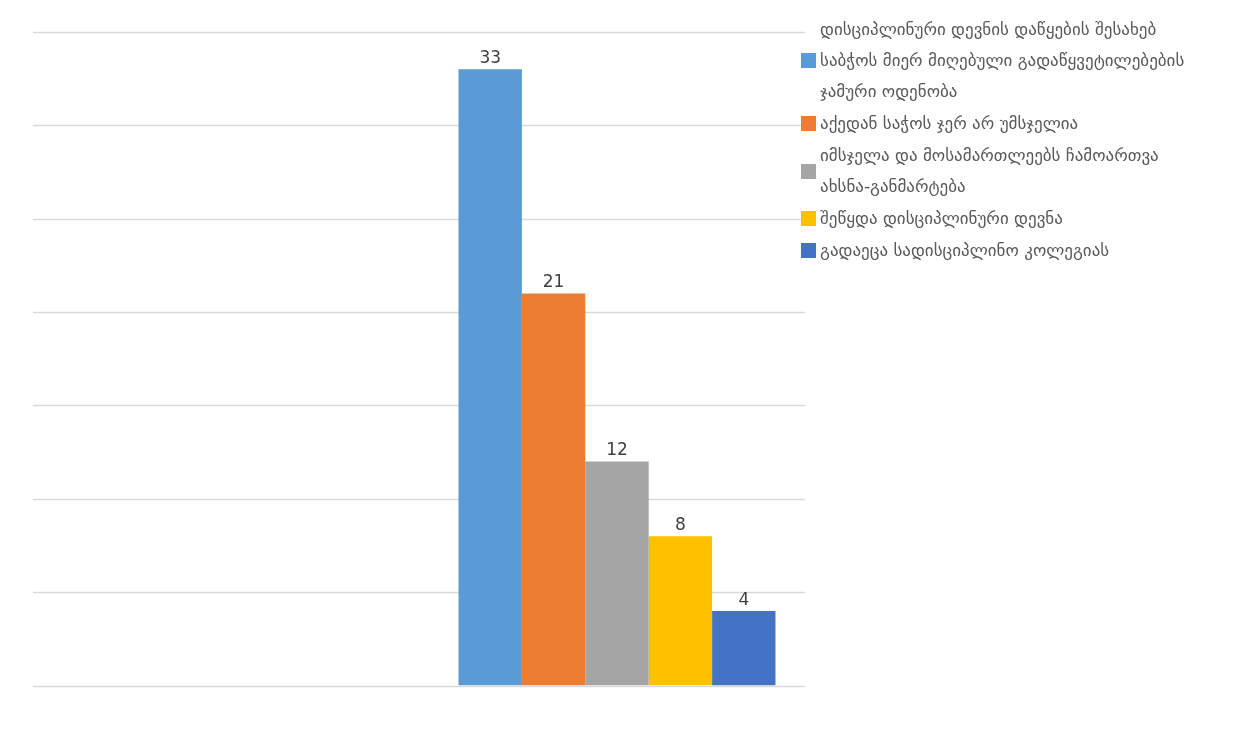  Describe the element at coordinates (965, 250) in the screenshot. I see `legend-label: გადაეცა სადისციპლინო კოლეგიას` at that location.